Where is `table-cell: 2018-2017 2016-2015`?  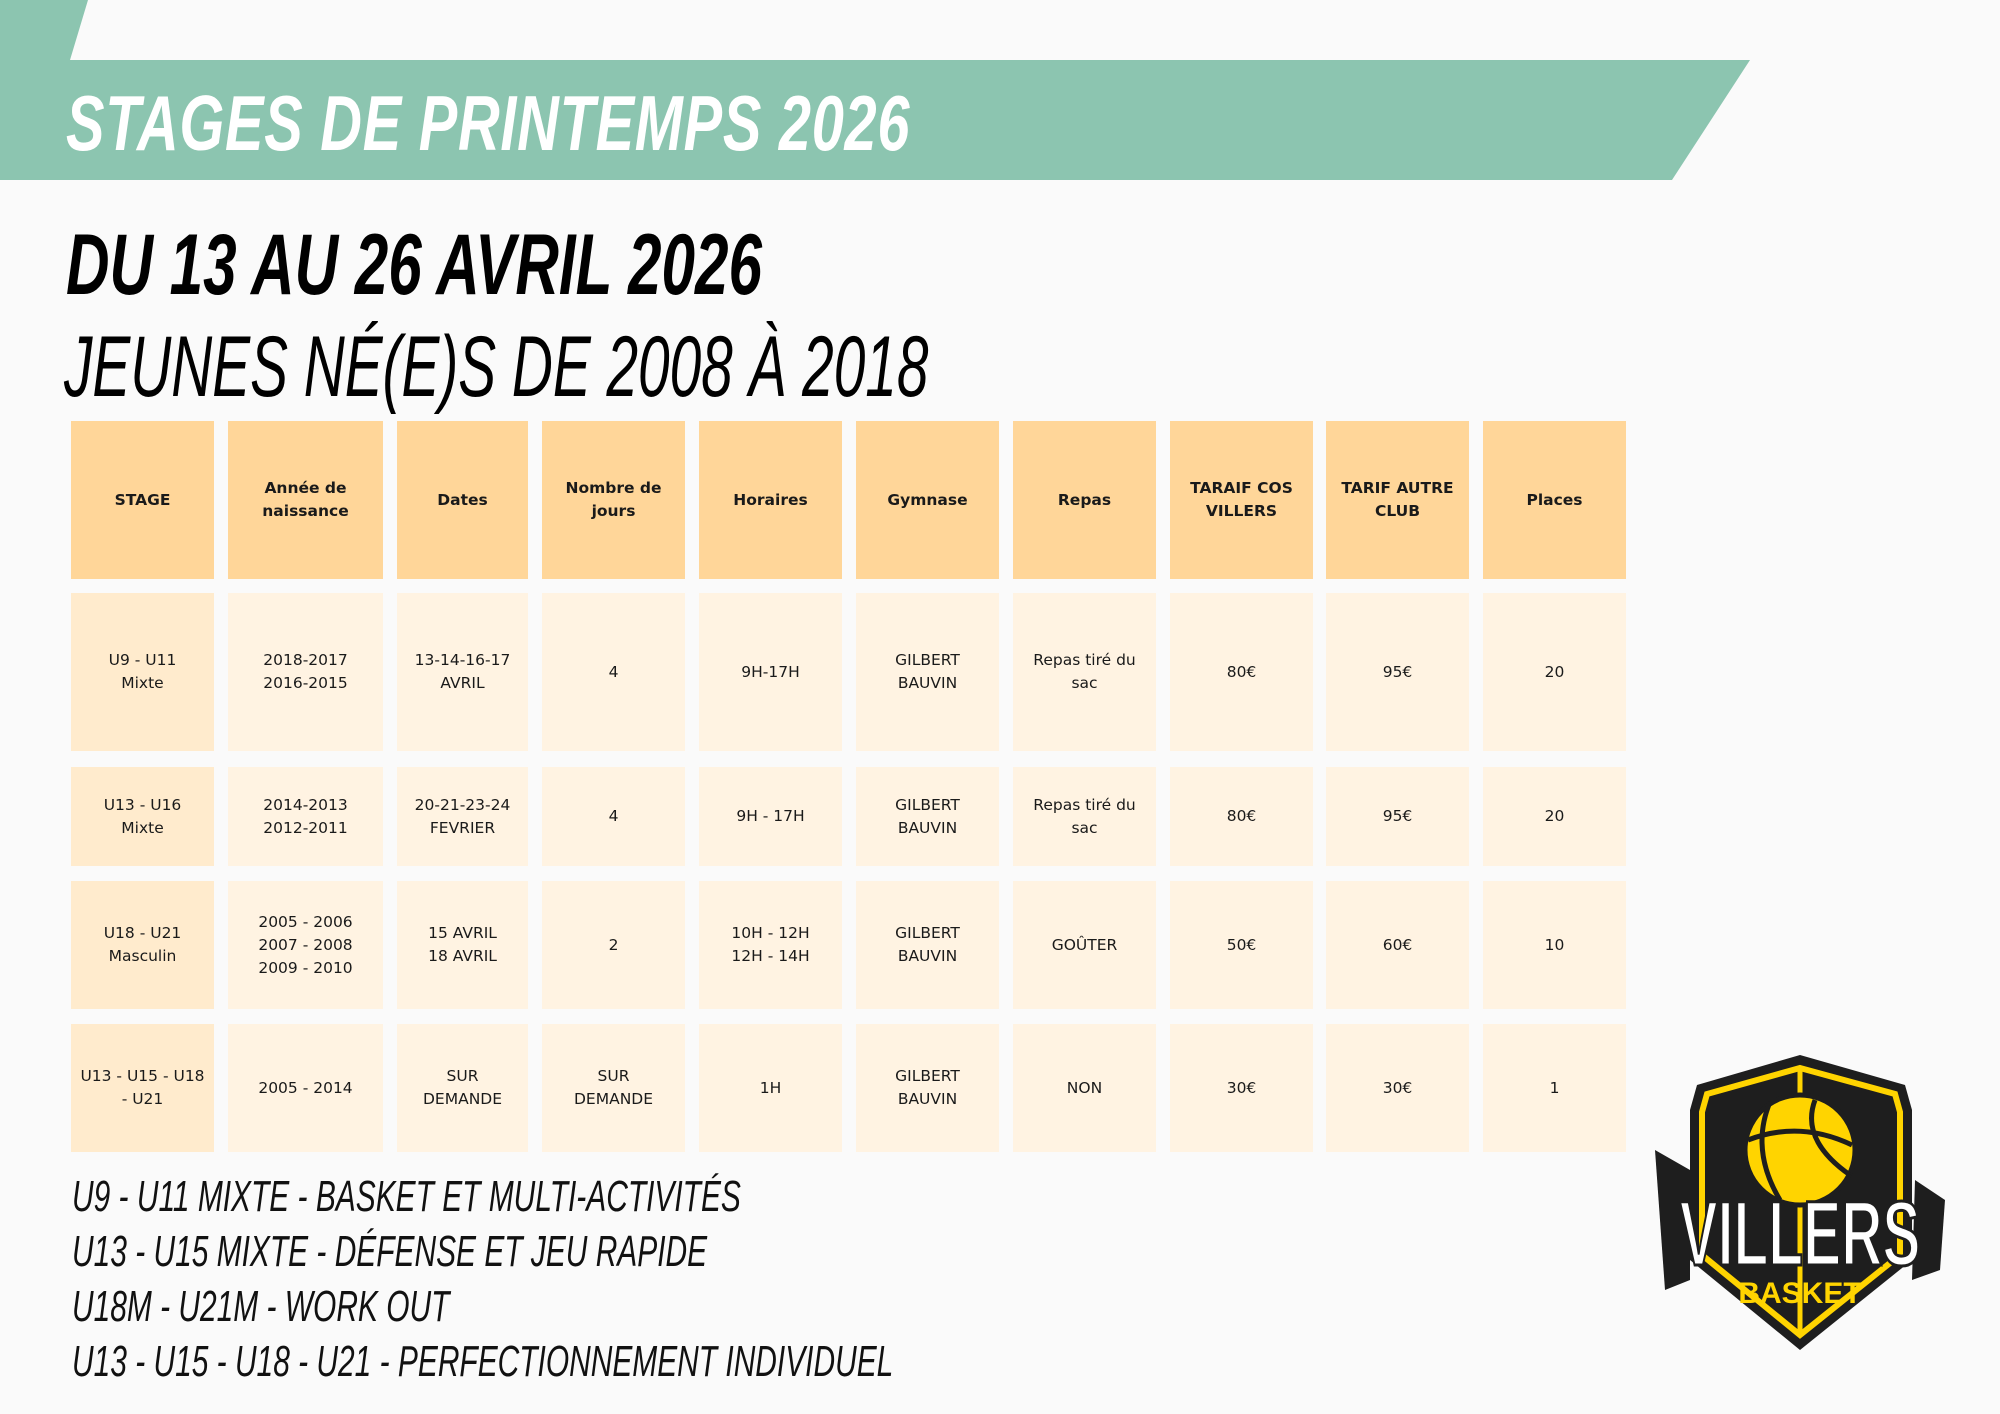
table-cell: 2018-2017 2016-2015 is located at coordinates (305, 672).